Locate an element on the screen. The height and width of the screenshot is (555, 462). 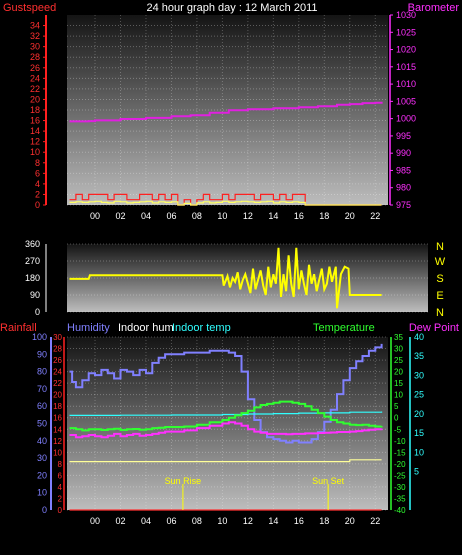
rainfall-tick-label: 30 is located at coordinates (57, 337).